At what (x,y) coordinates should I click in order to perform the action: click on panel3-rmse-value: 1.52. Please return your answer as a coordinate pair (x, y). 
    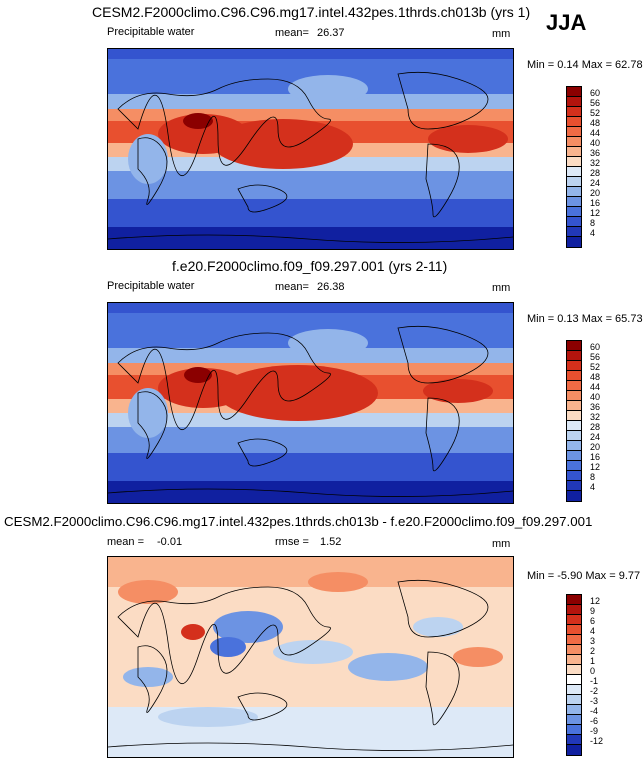
    Looking at the image, I should click on (331, 542).